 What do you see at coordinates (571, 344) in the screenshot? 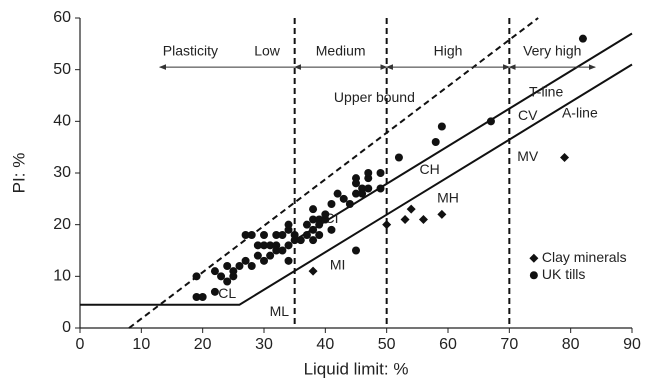
I see `x-tick-label: 80` at bounding box center [571, 344].